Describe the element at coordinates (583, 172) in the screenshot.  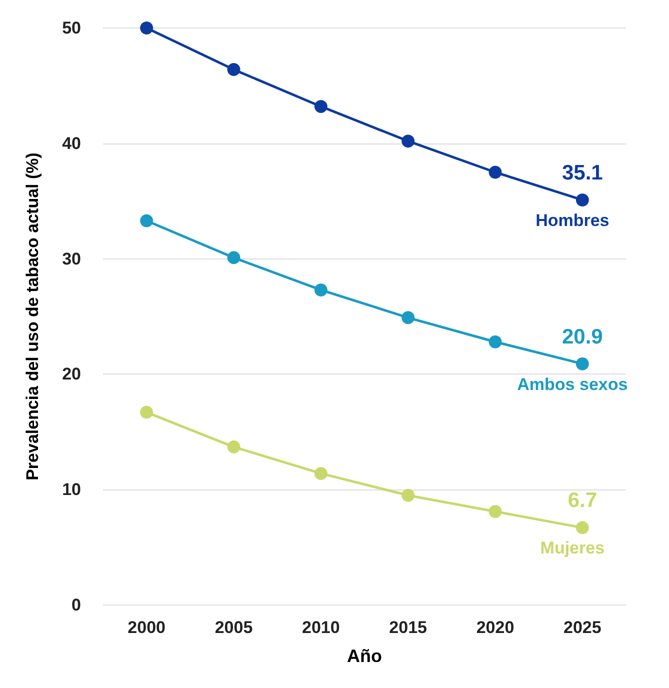
I see `data-label: 35.1` at that location.